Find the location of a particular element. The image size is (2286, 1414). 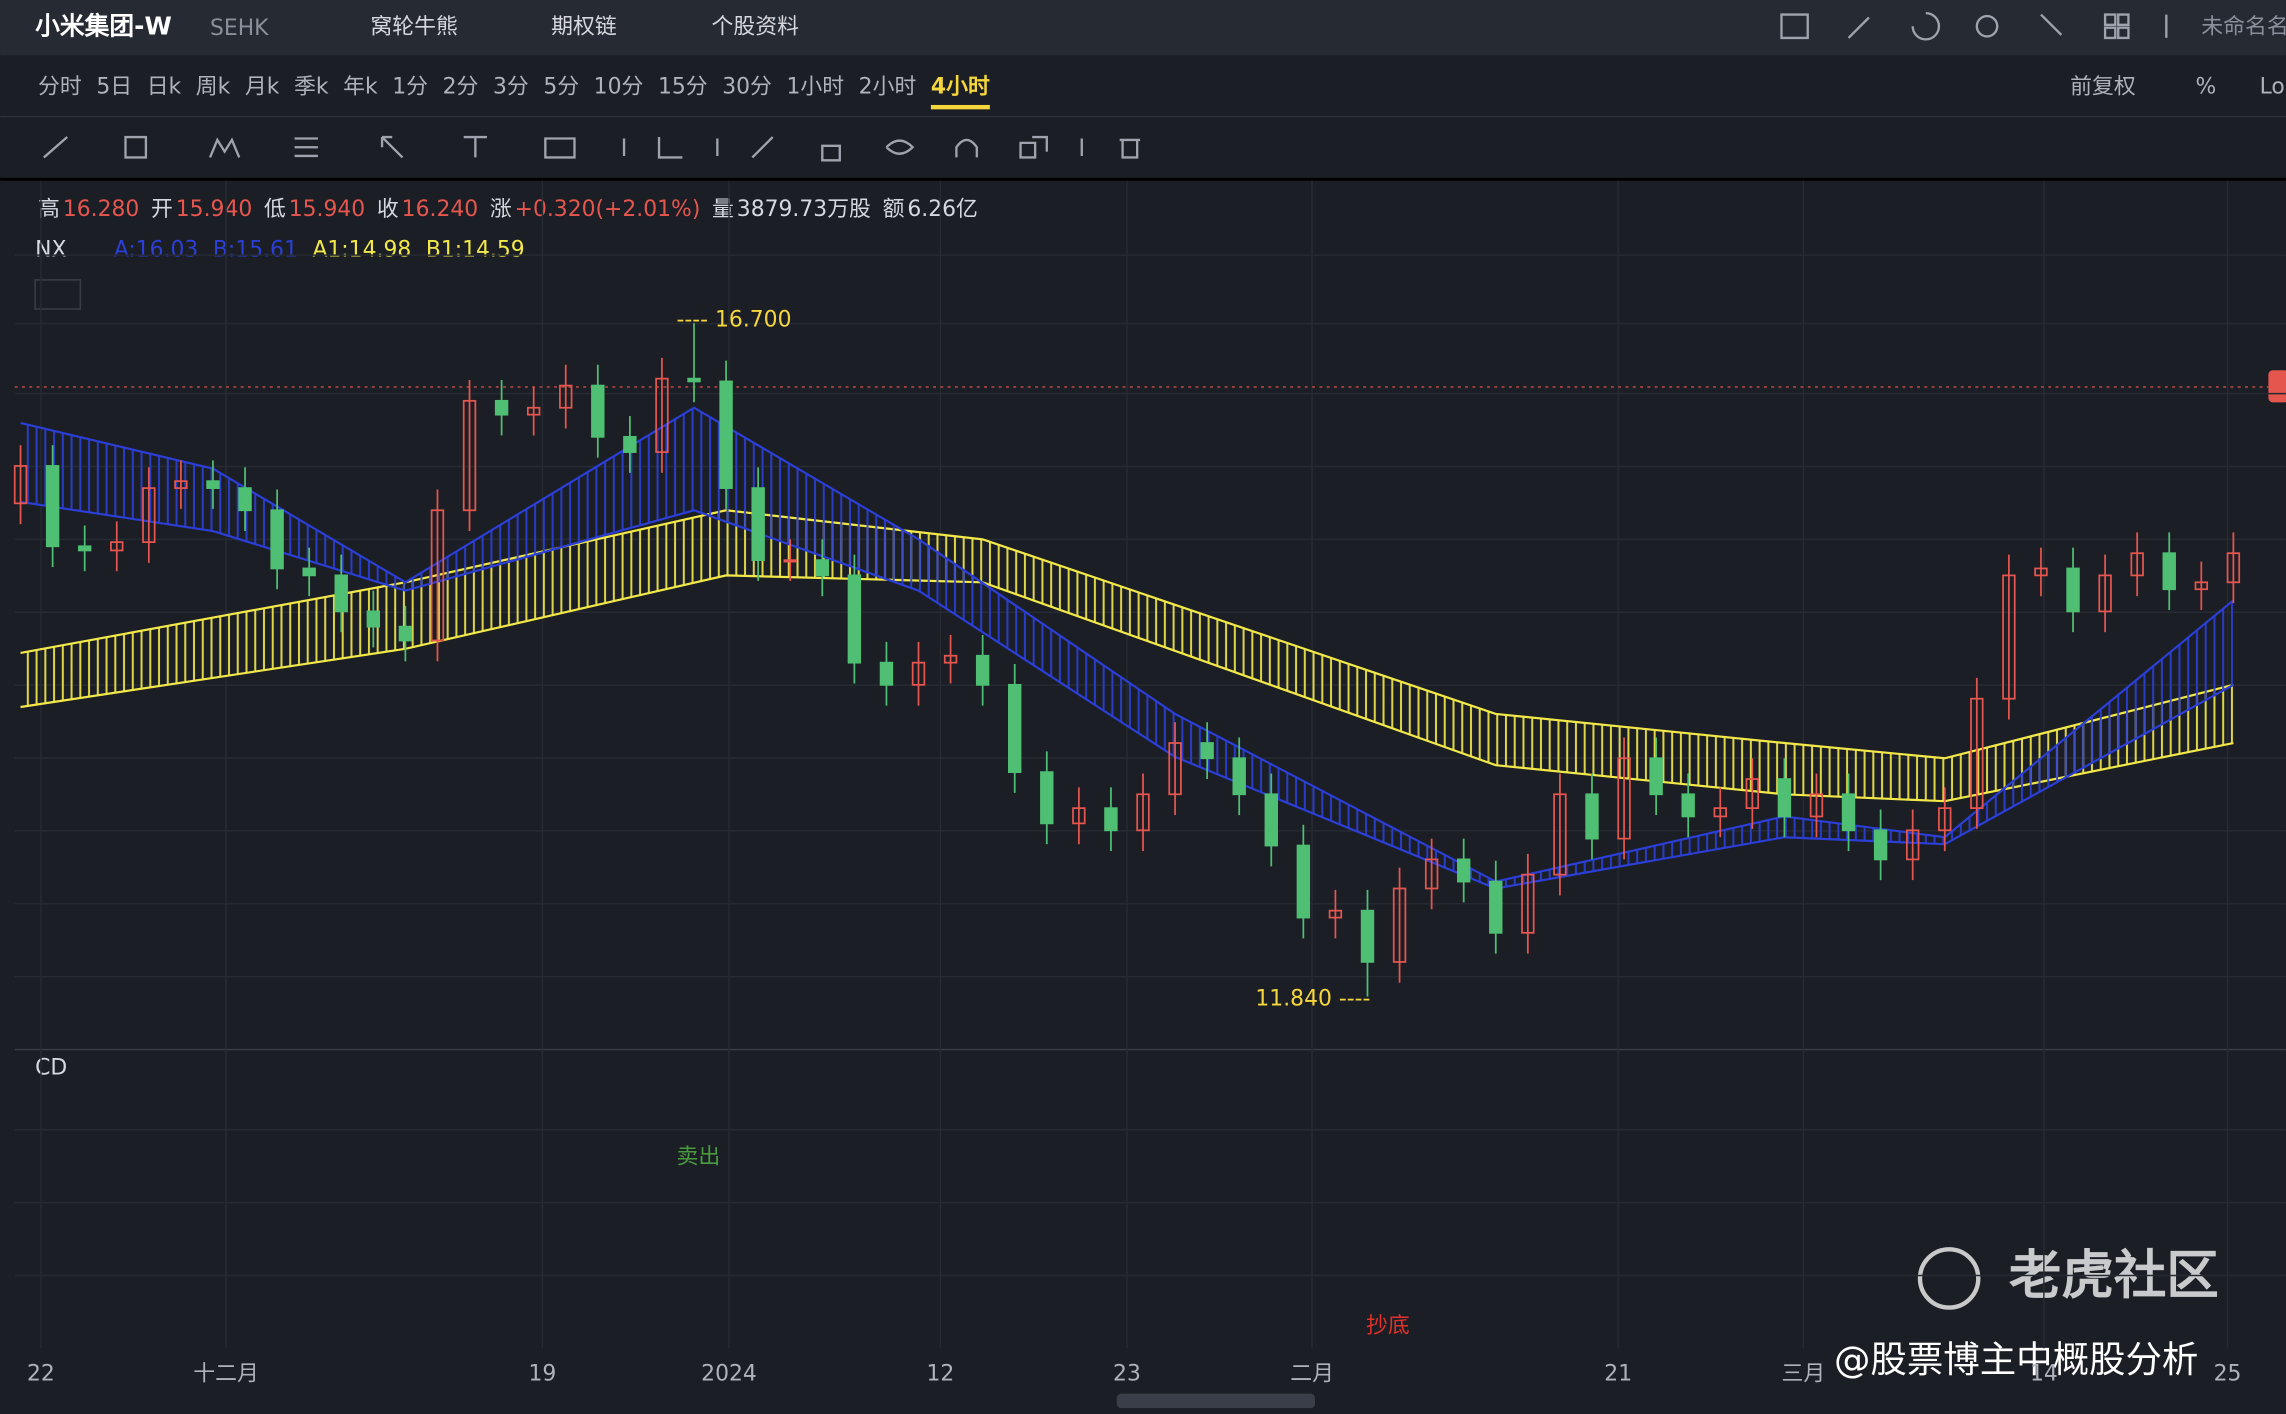

period: 周k is located at coordinates (213, 86).